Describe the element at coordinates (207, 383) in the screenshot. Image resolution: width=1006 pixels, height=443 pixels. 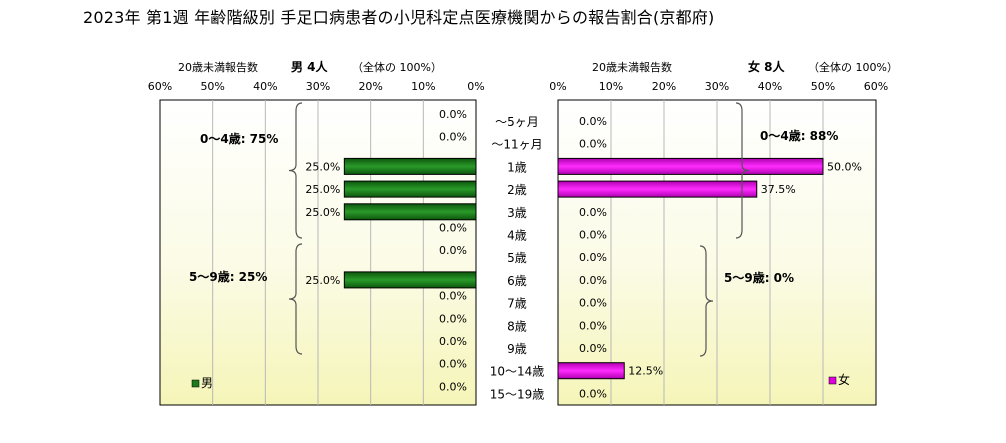
I see `legend-label-male: 男` at that location.